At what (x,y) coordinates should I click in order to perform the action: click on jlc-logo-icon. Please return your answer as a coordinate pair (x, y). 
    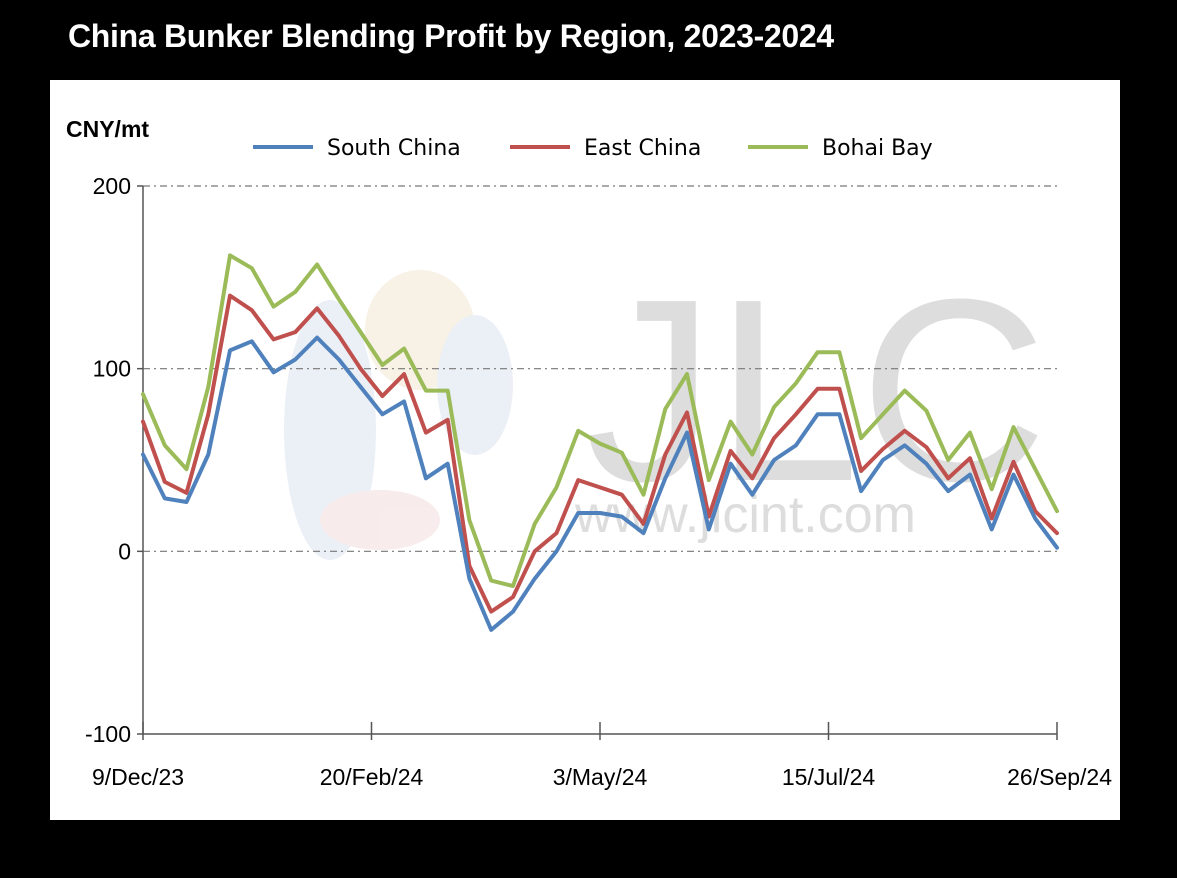
    Looking at the image, I should click on (398, 415).